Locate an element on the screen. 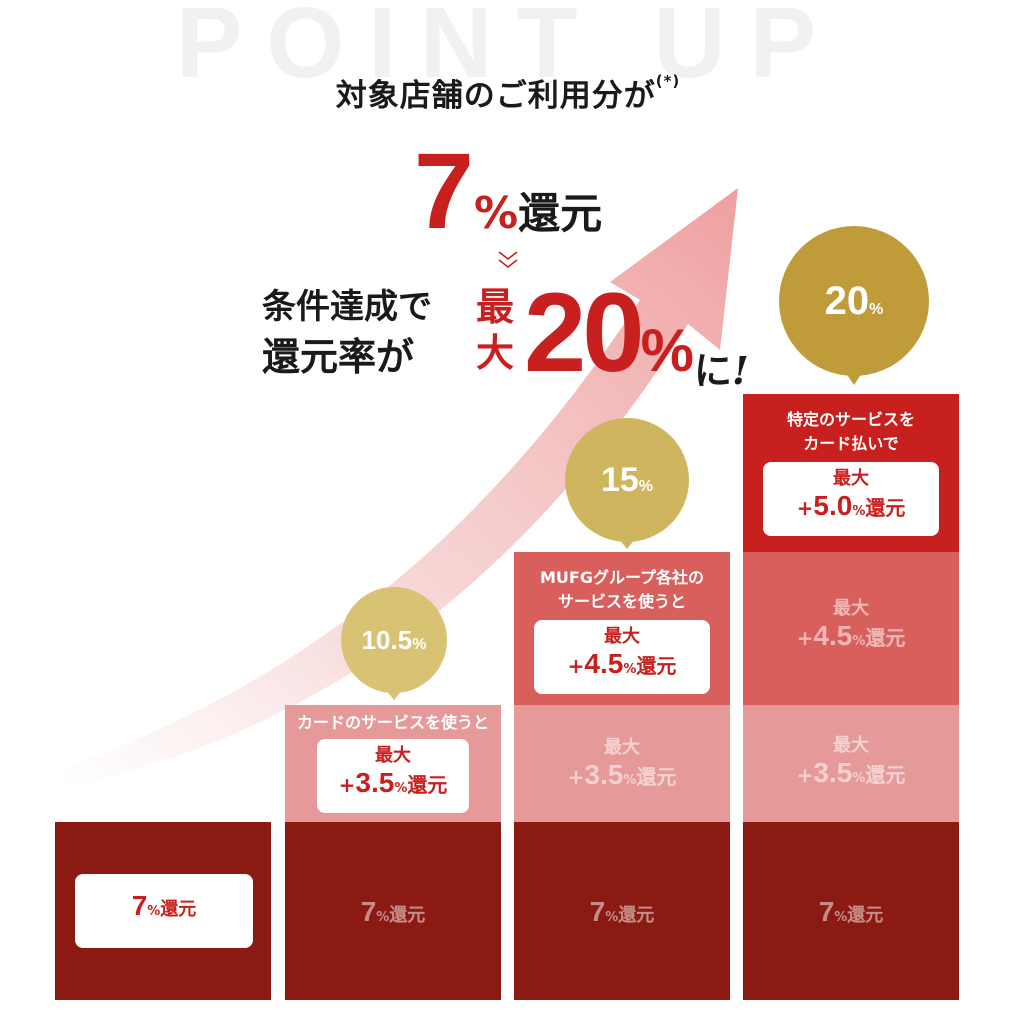 The width and height of the screenshot is (1016, 1024). max-rate: 20% is located at coordinates (609, 332).